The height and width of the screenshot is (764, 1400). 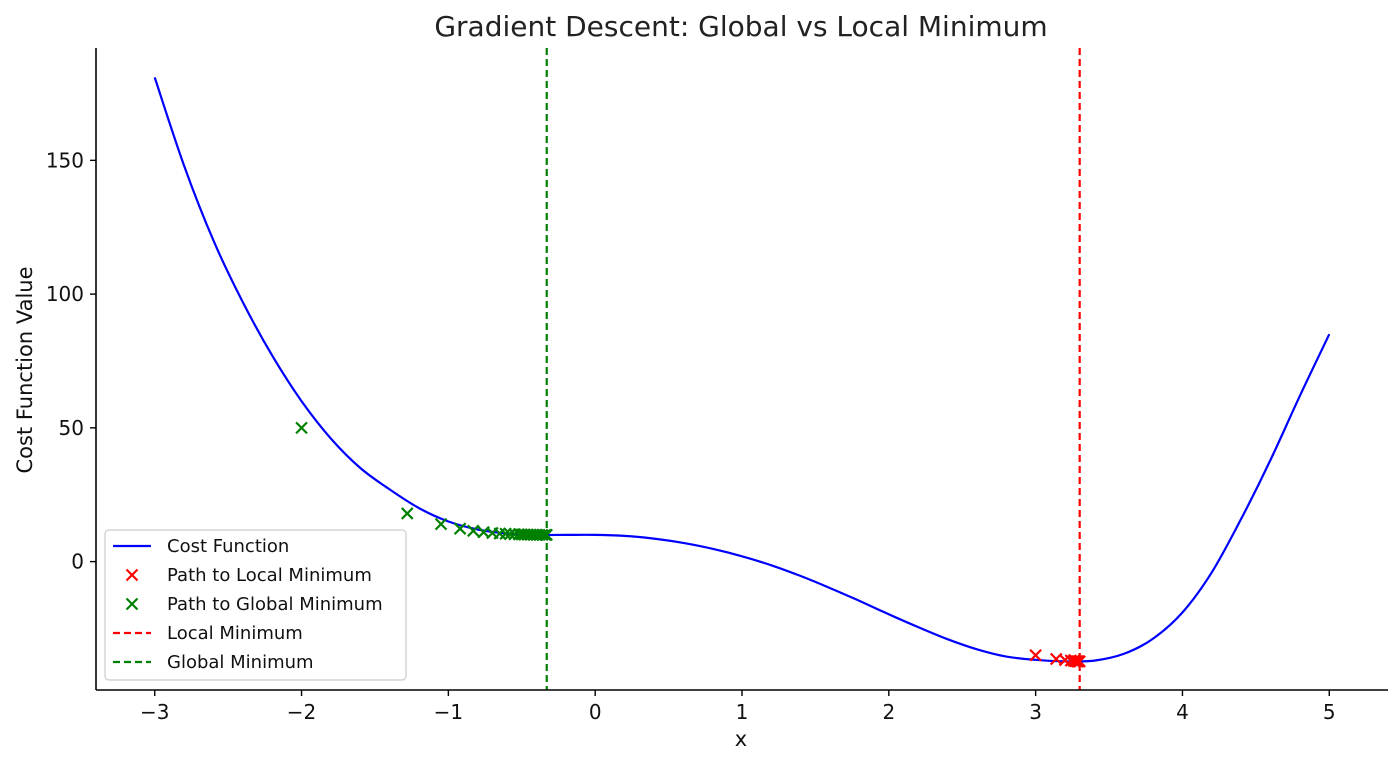 What do you see at coordinates (301, 712) in the screenshot?
I see `x-tick-label: −2` at bounding box center [301, 712].